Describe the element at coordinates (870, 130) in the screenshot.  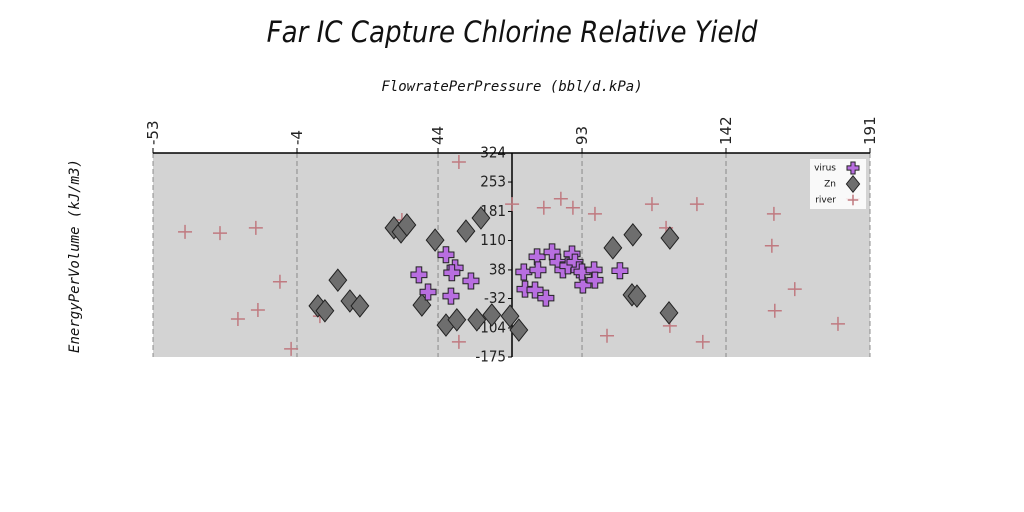
I see `x-tick-label: 191` at that location.